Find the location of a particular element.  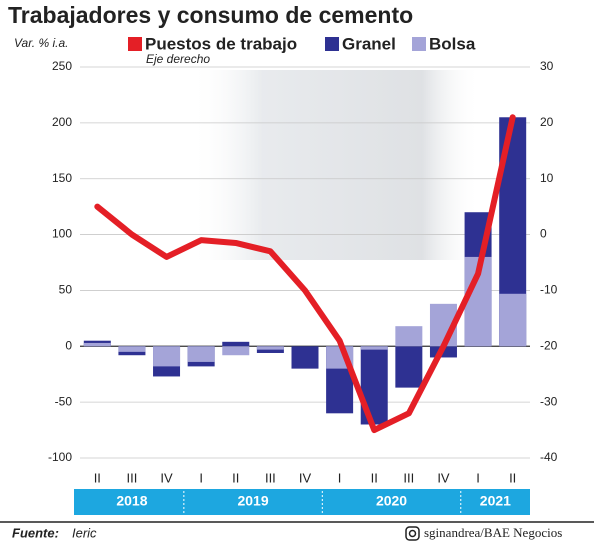

y-tick-label: 250 is located at coordinates (62, 66).